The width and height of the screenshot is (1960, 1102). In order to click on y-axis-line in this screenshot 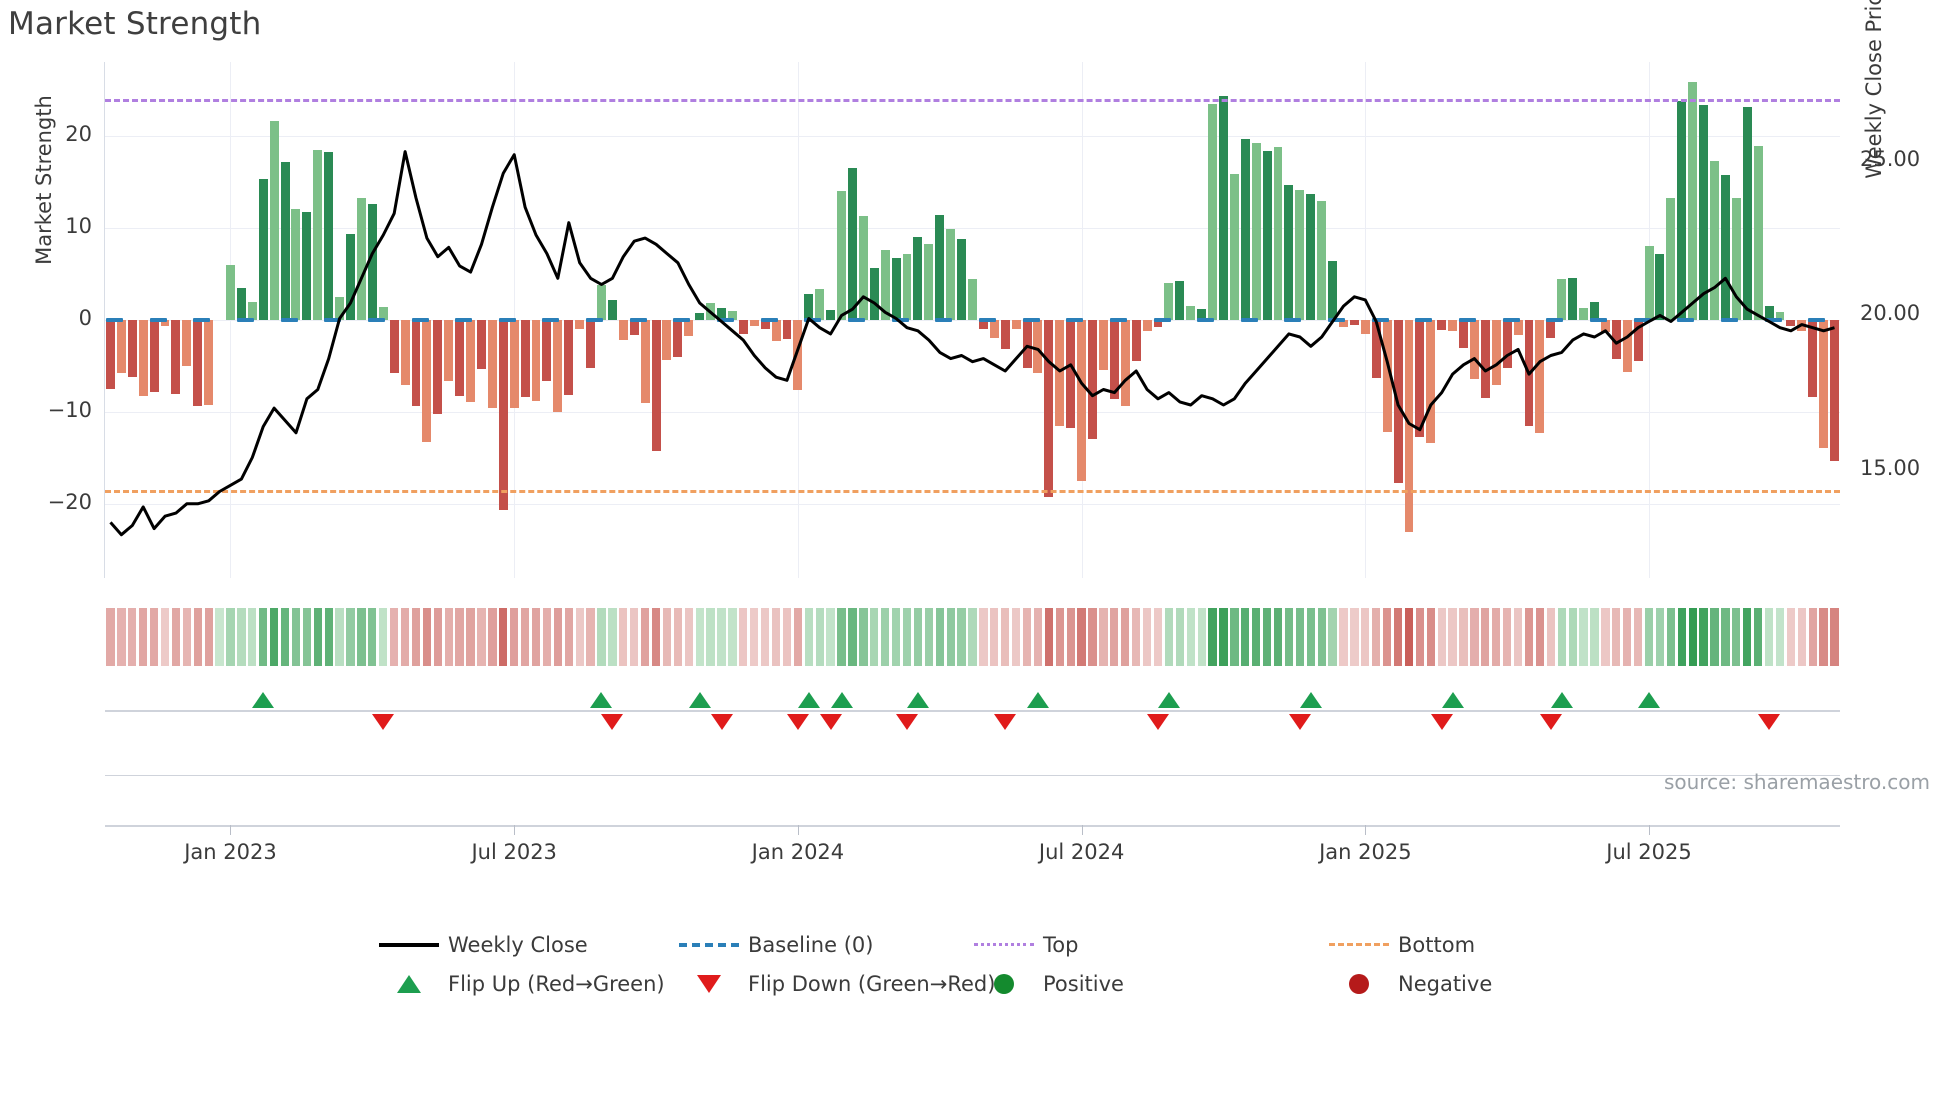, I will do `click(104, 320)`.